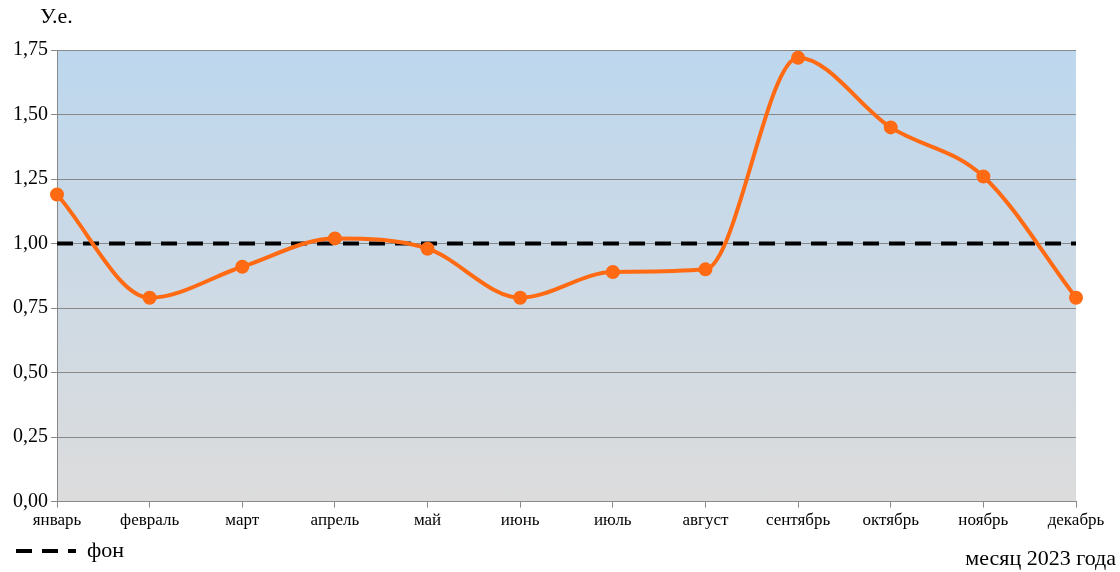  I want to click on y-tick-label: 0,50, so click(30, 370).